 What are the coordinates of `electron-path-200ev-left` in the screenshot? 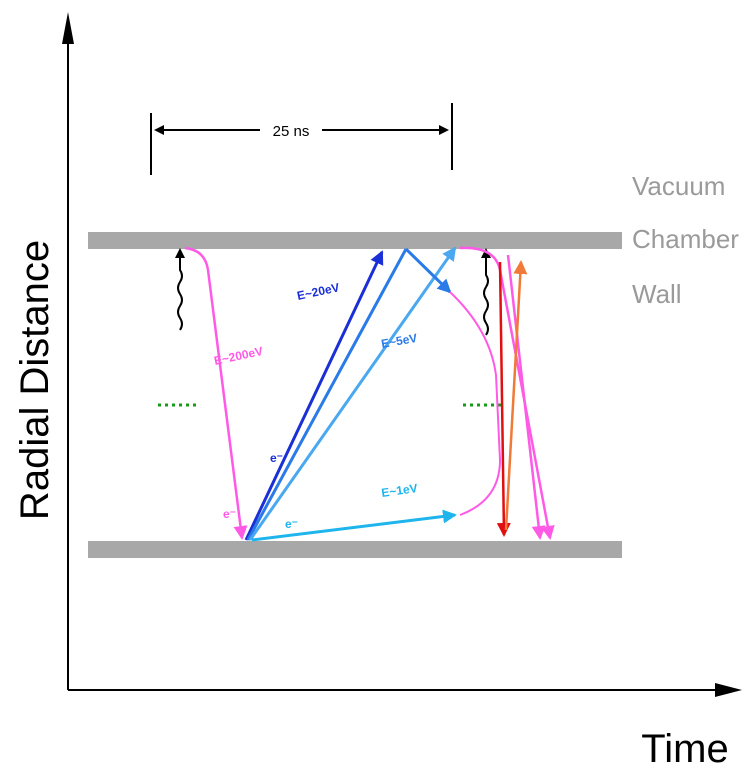 It's located at (216, 393).